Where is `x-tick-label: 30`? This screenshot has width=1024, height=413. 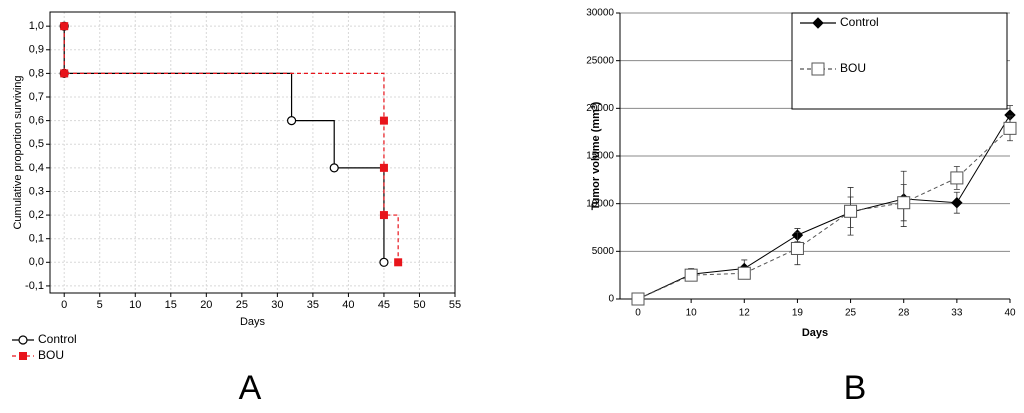
x-tick-label: 30 is located at coordinates (277, 305).